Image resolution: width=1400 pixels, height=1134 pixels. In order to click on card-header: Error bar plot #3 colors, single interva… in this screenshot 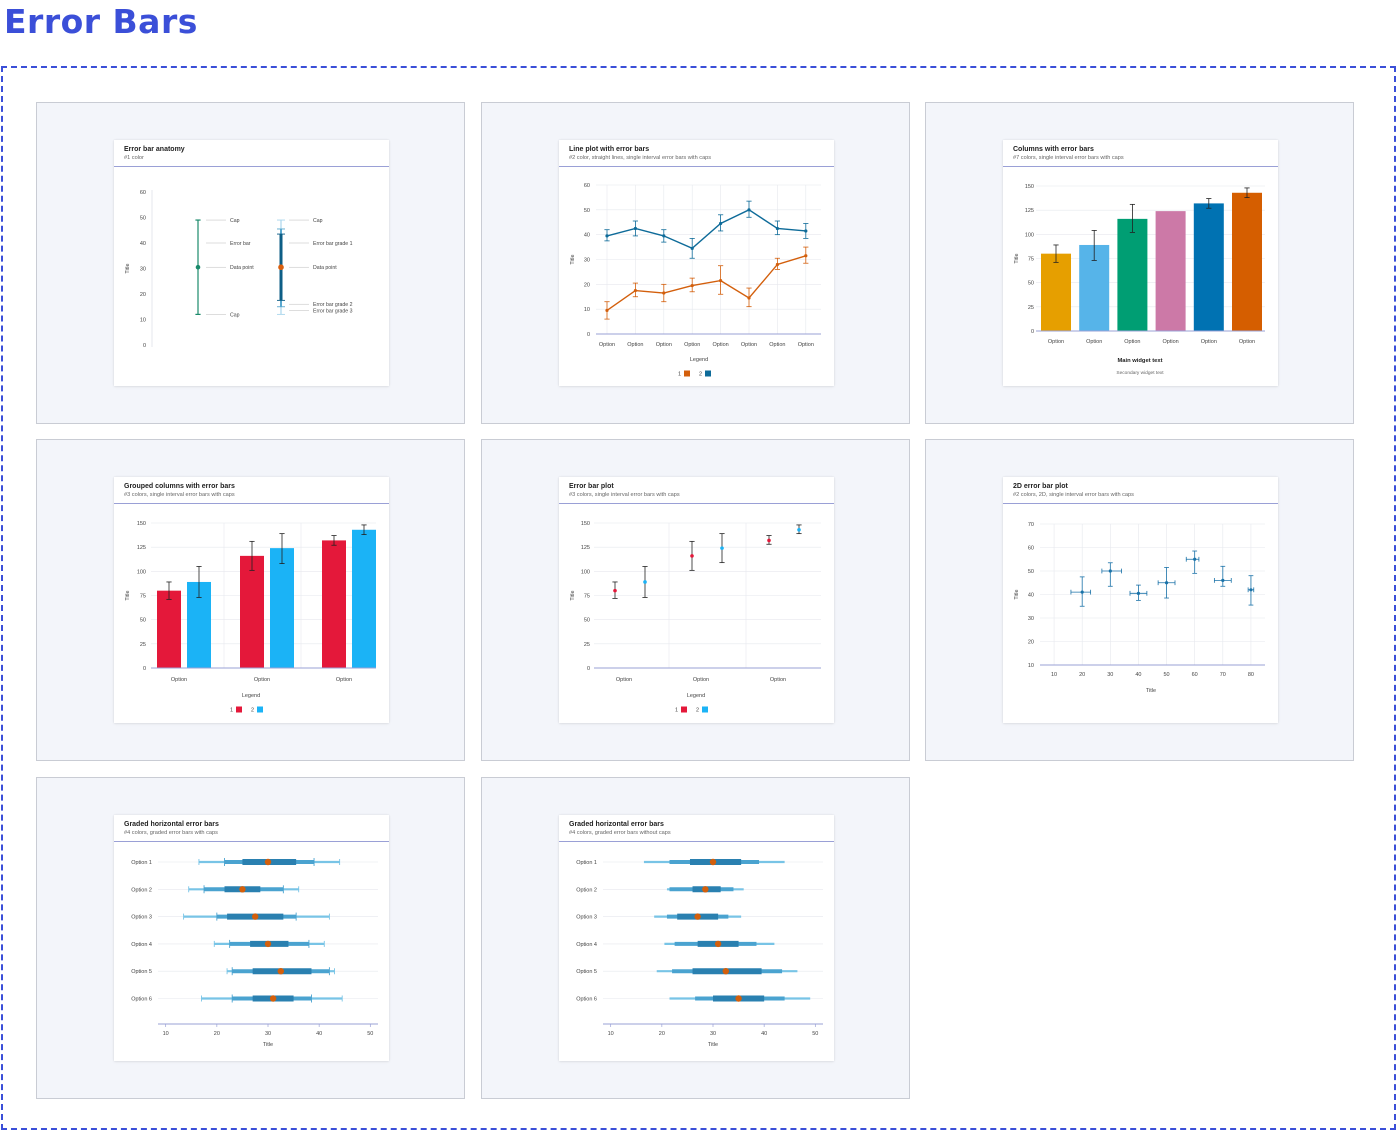, I will do `click(696, 490)`.